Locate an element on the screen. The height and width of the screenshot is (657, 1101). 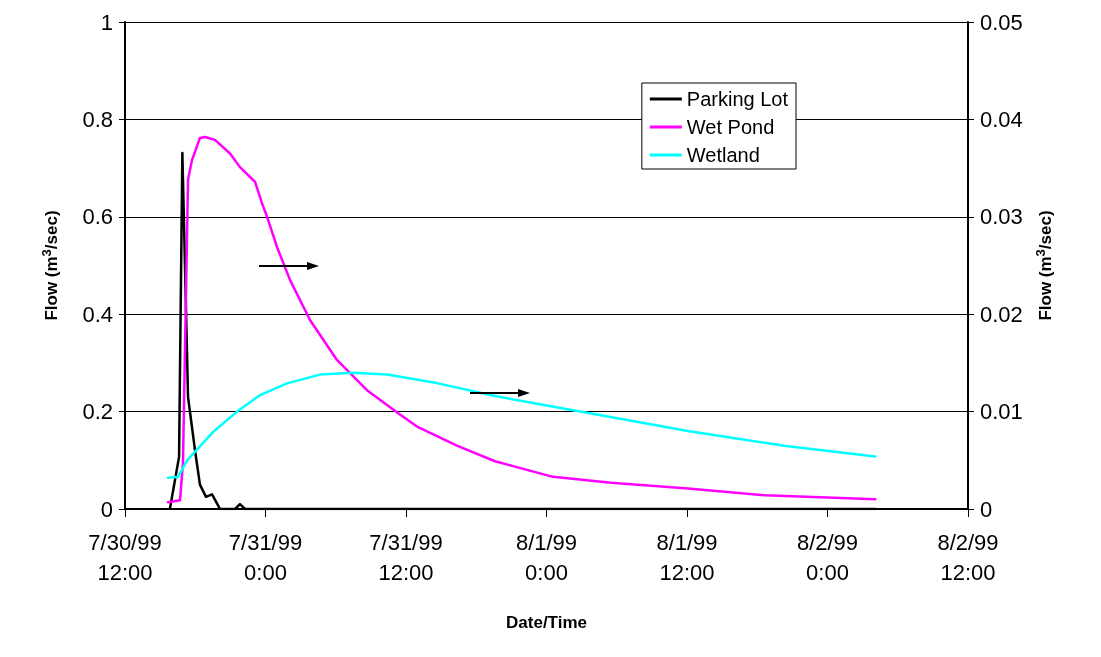
x-axis-title: Date/Time is located at coordinates (546, 622).